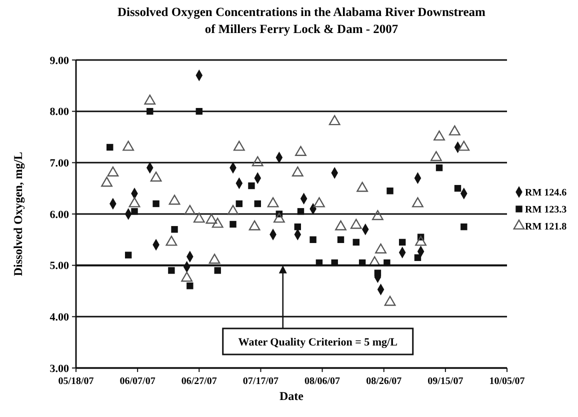 The width and height of the screenshot is (578, 417). Describe the element at coordinates (292, 396) in the screenshot. I see `x-axis-title: Date` at that location.